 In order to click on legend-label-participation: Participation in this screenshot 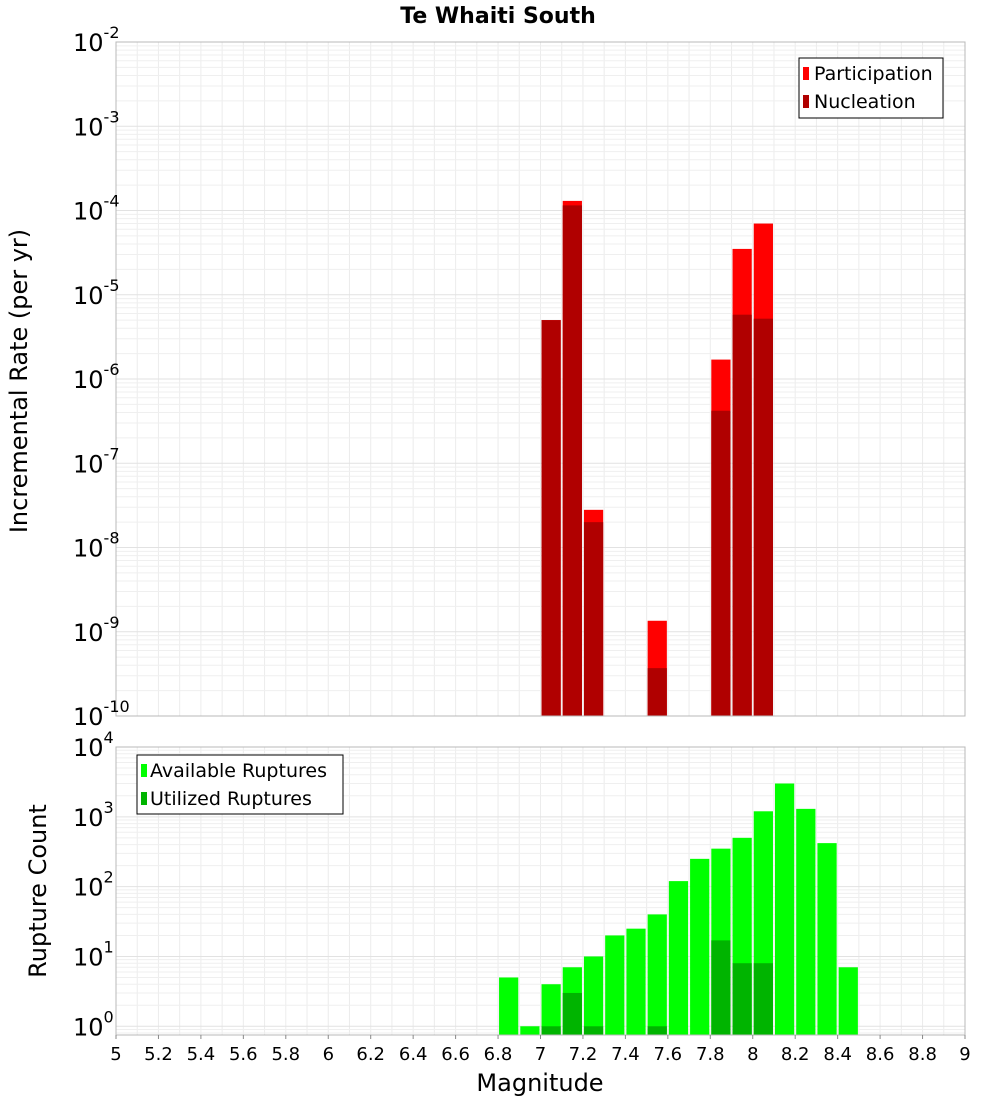, I will do `click(873, 74)`.